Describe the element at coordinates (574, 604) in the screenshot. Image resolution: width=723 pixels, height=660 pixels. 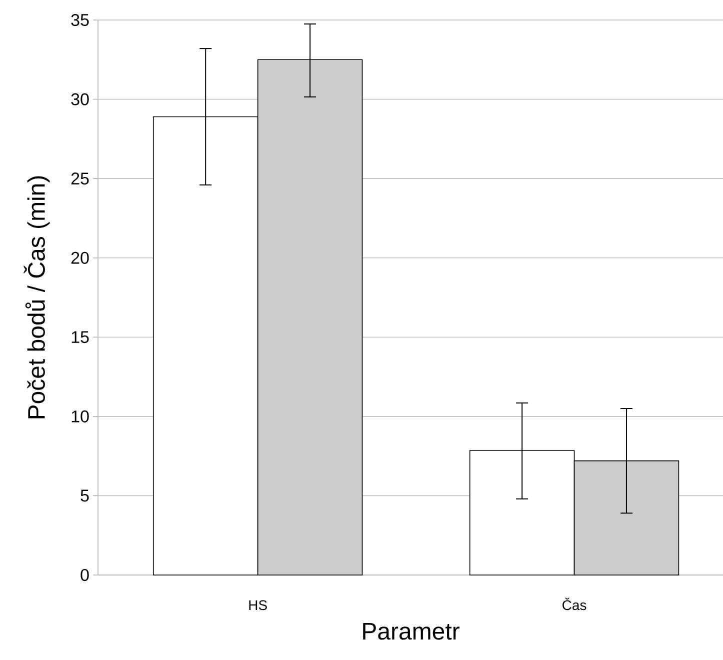
I see `x-tick-label: Čas` at that location.